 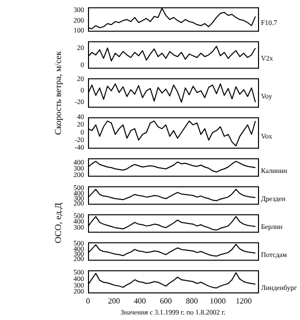 I want to click on x-tick-label: 600, so click(x=166, y=301).